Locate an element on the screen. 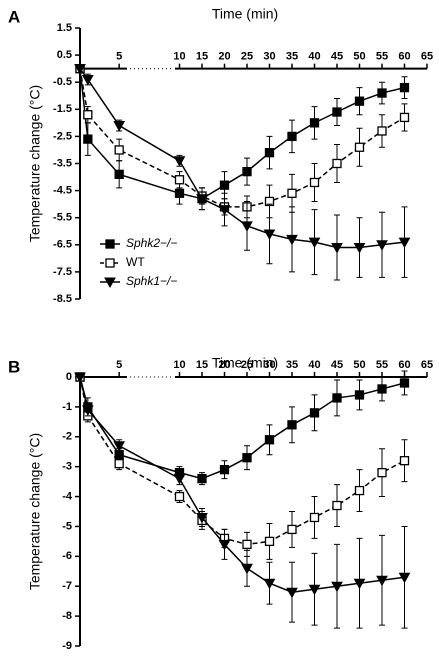 The image size is (439, 657). y-tick-label: -9 is located at coordinates (67, 646).